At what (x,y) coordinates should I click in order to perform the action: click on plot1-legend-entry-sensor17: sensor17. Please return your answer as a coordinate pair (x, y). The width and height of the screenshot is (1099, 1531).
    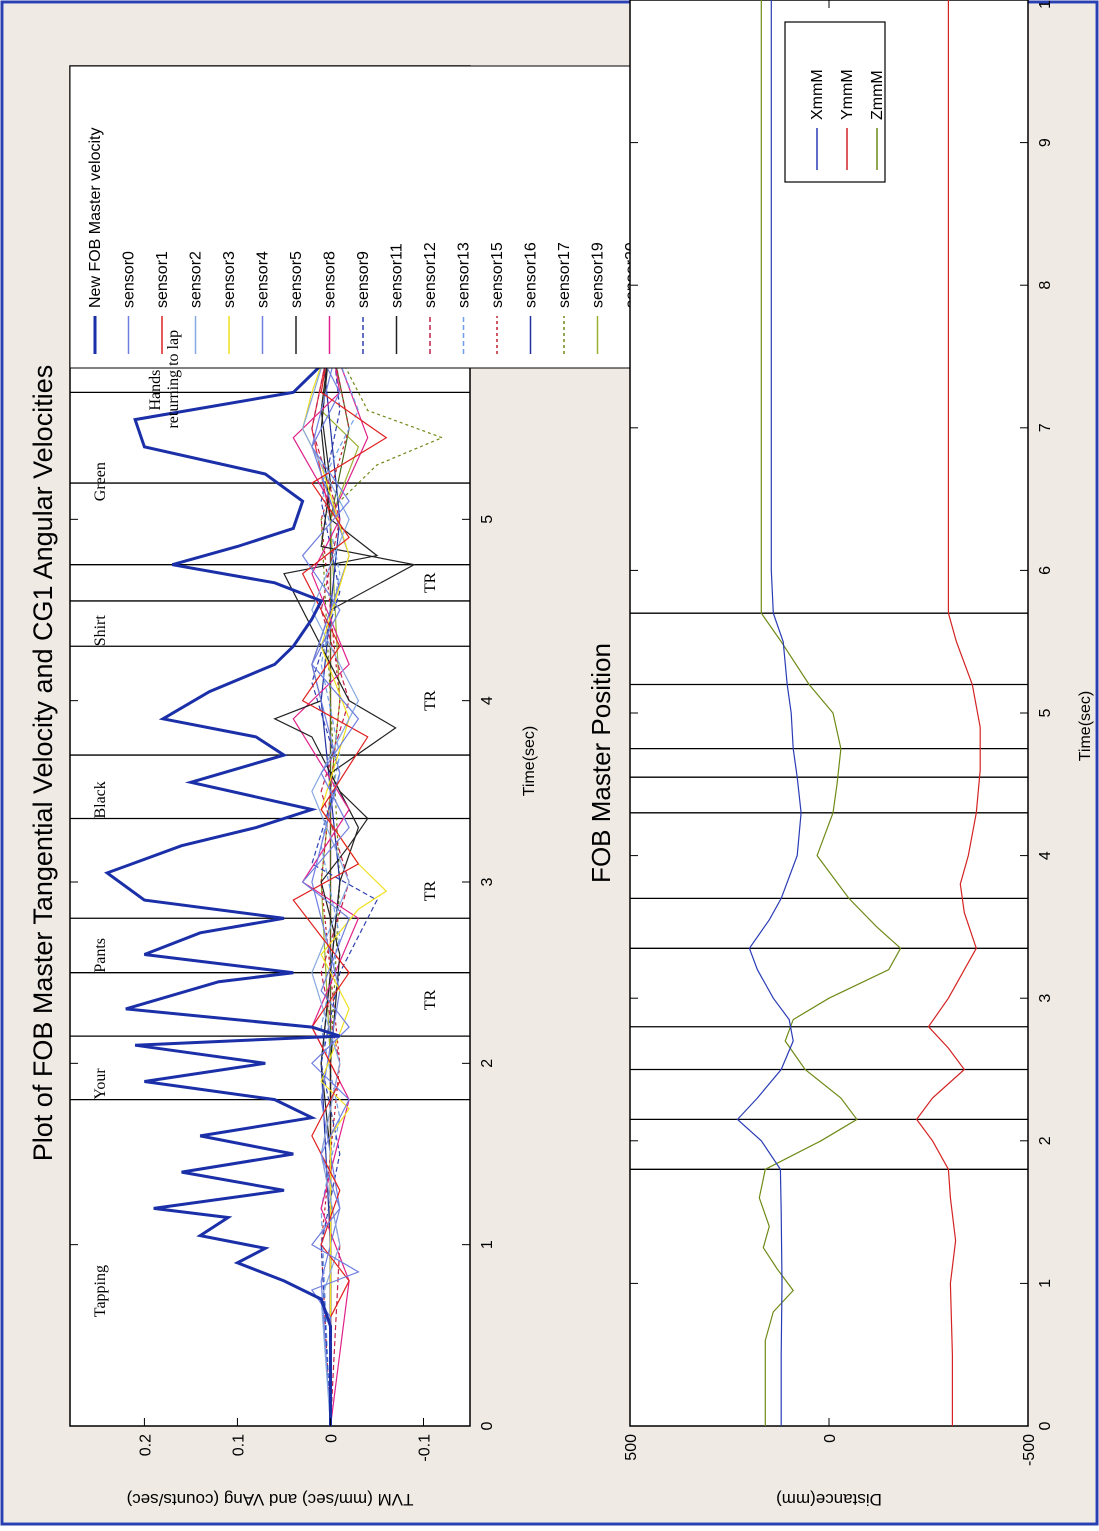
    Looking at the image, I should click on (564, 298).